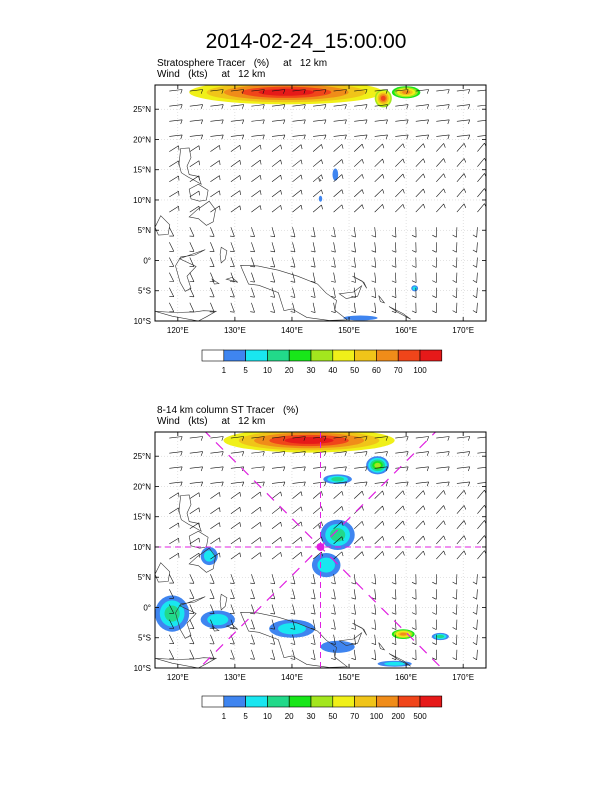  What do you see at coordinates (211, 421) in the screenshot?
I see `panel2-subtitle: Wind (kts) at 12 km` at bounding box center [211, 421].